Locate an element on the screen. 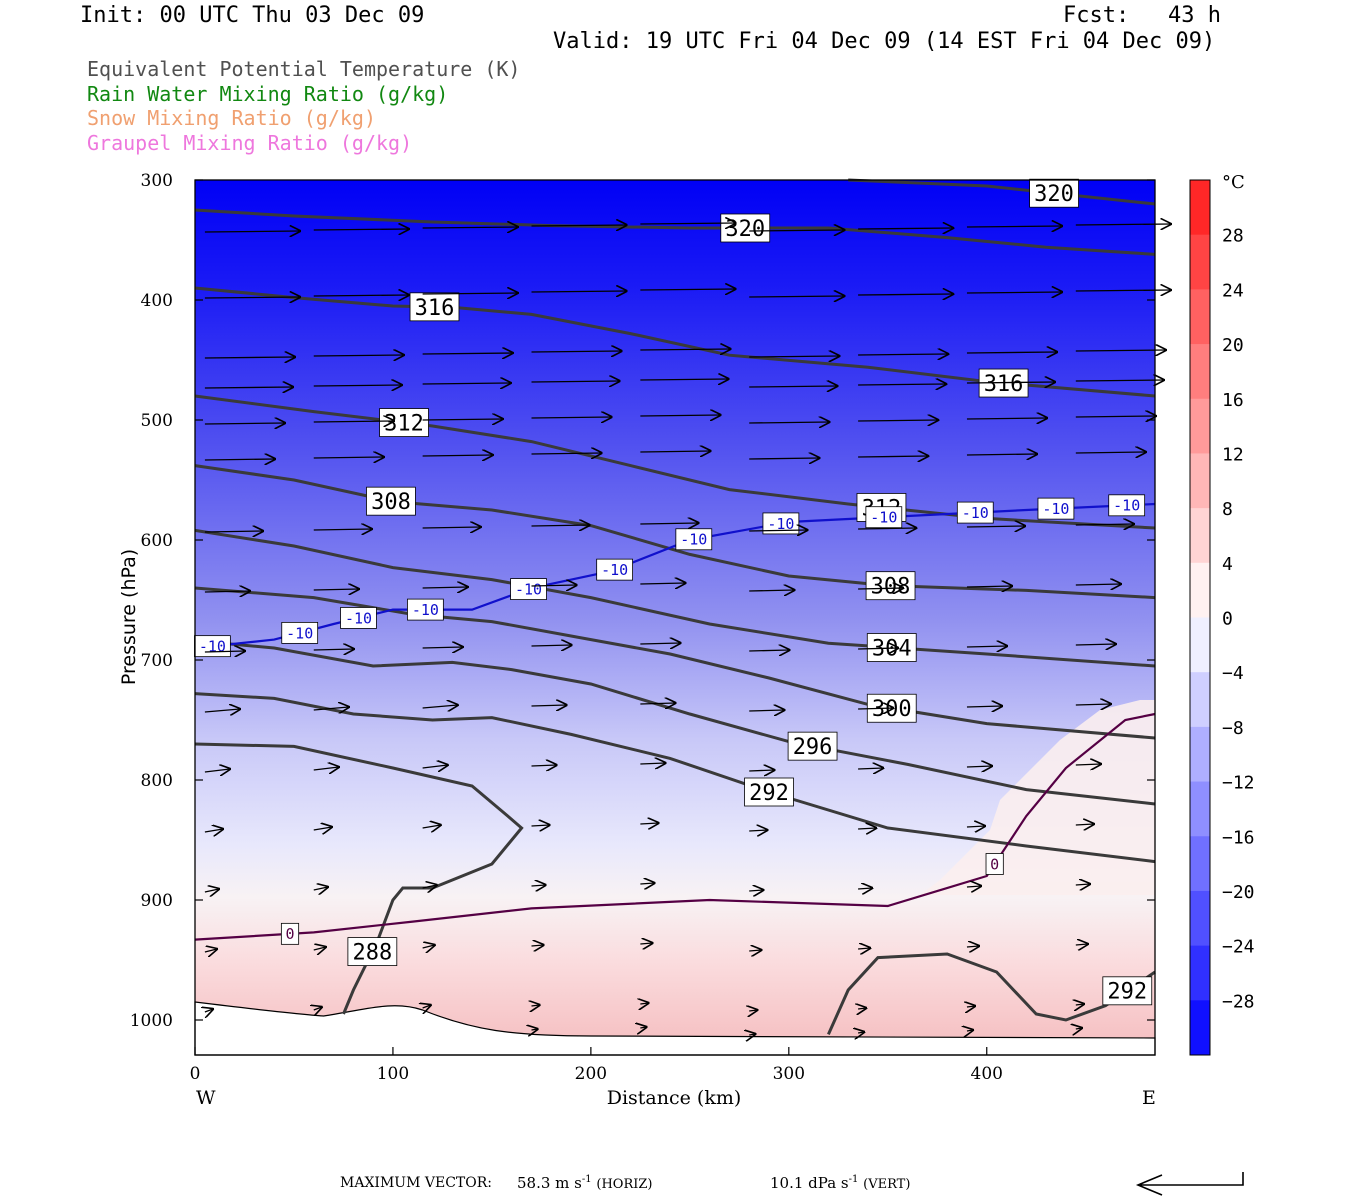 The width and height of the screenshot is (1350, 1200). contour-label-text: 300 is located at coordinates (892, 709).